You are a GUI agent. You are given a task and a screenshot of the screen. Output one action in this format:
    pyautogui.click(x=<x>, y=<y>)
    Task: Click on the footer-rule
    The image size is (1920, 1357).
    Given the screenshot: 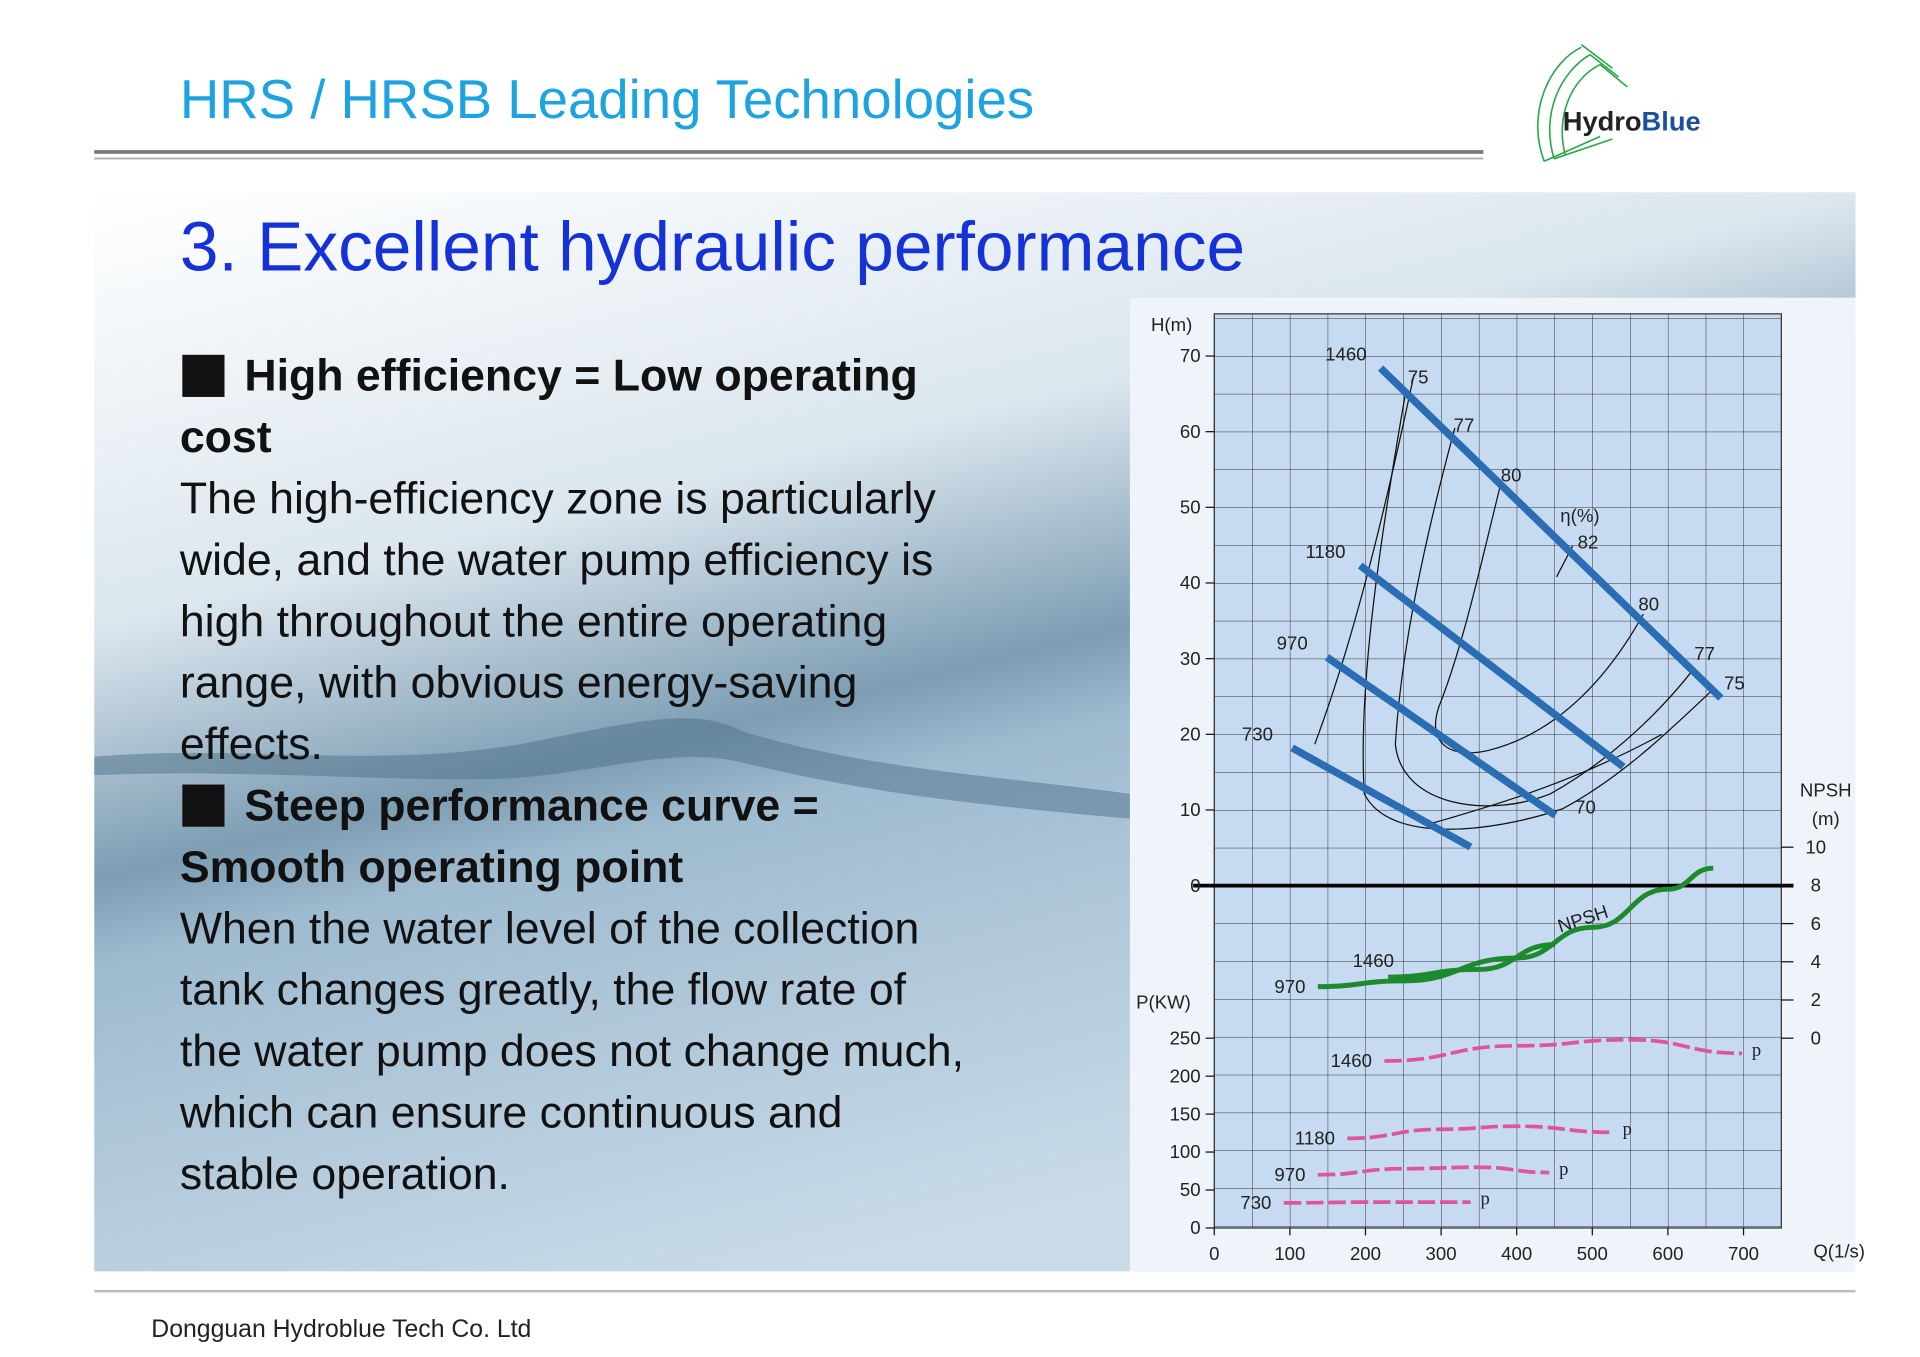 What is the action you would take?
    pyautogui.click(x=975, y=1291)
    